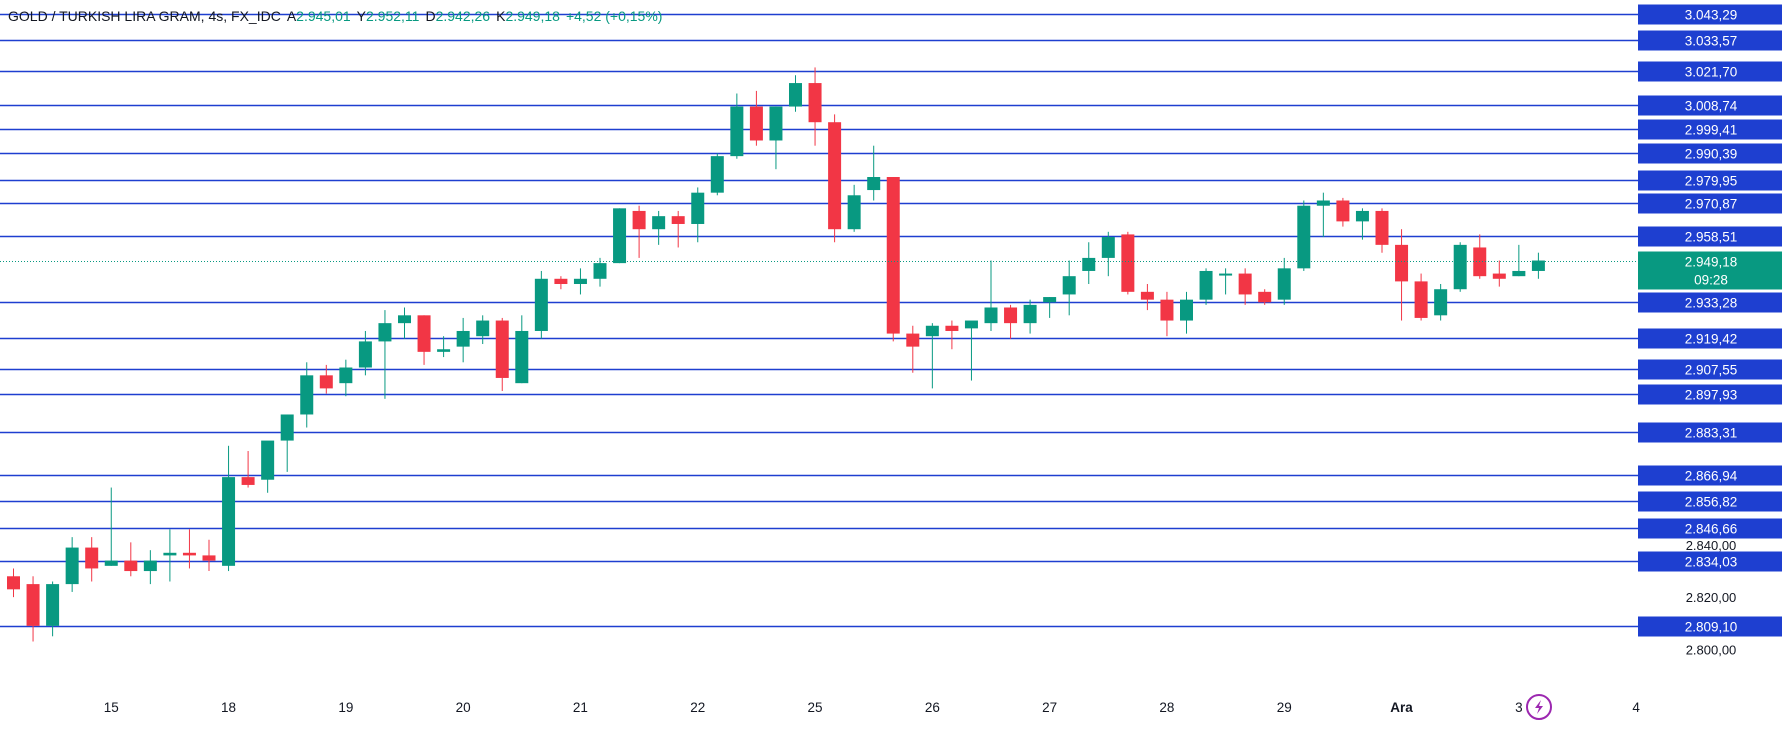 Image resolution: width=1782 pixels, height=756 pixels. What do you see at coordinates (463, 707) in the screenshot?
I see `x-tick-label: 20` at bounding box center [463, 707].